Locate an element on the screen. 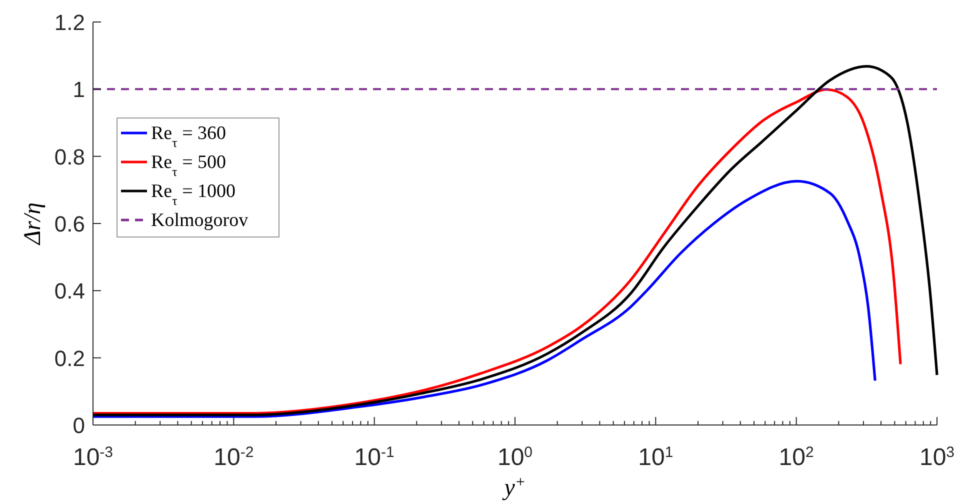 This screenshot has height=503, width=960. y-tick-label: 0 is located at coordinates (78, 425).